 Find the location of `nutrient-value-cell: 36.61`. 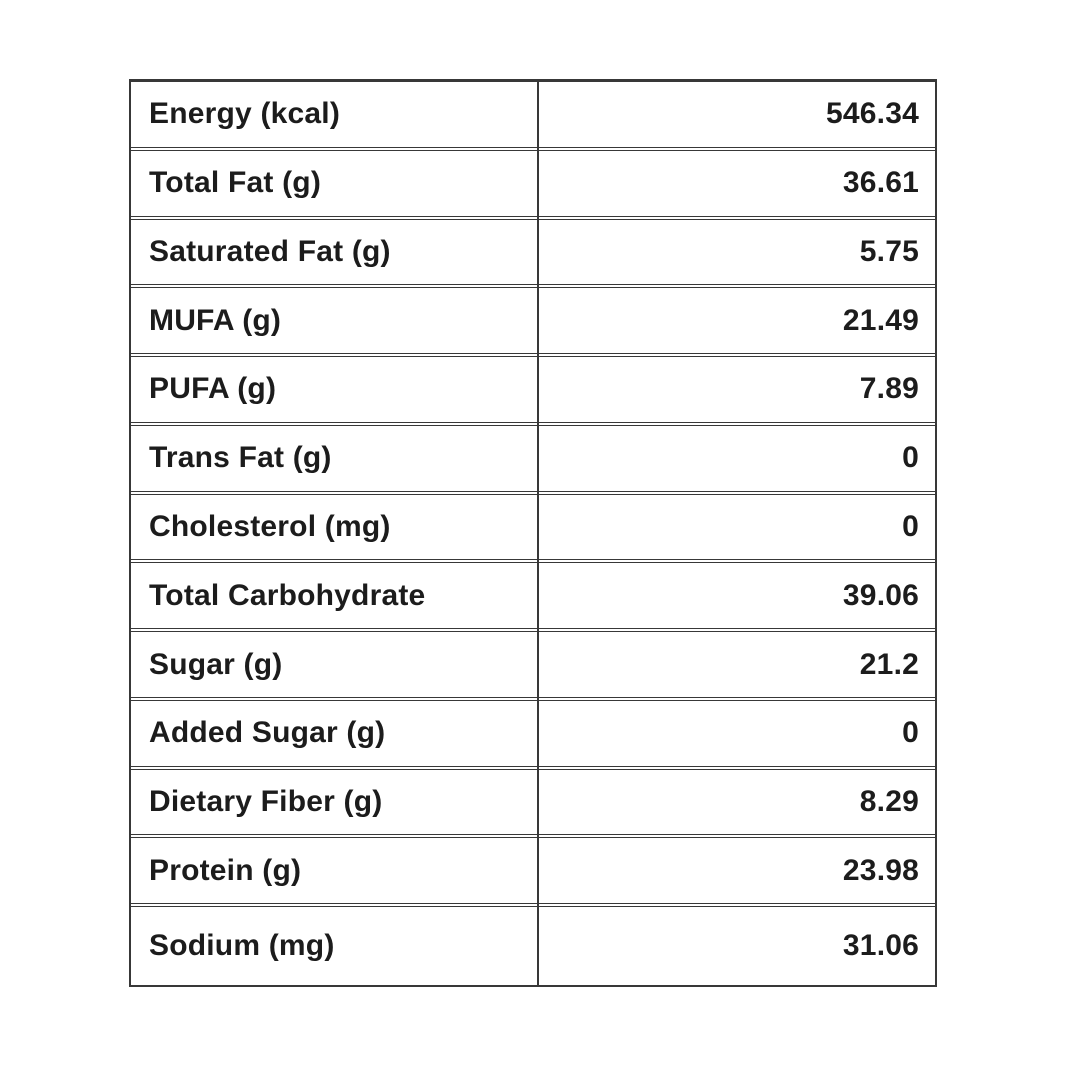

nutrient-value-cell: 36.61 is located at coordinates (880, 183).